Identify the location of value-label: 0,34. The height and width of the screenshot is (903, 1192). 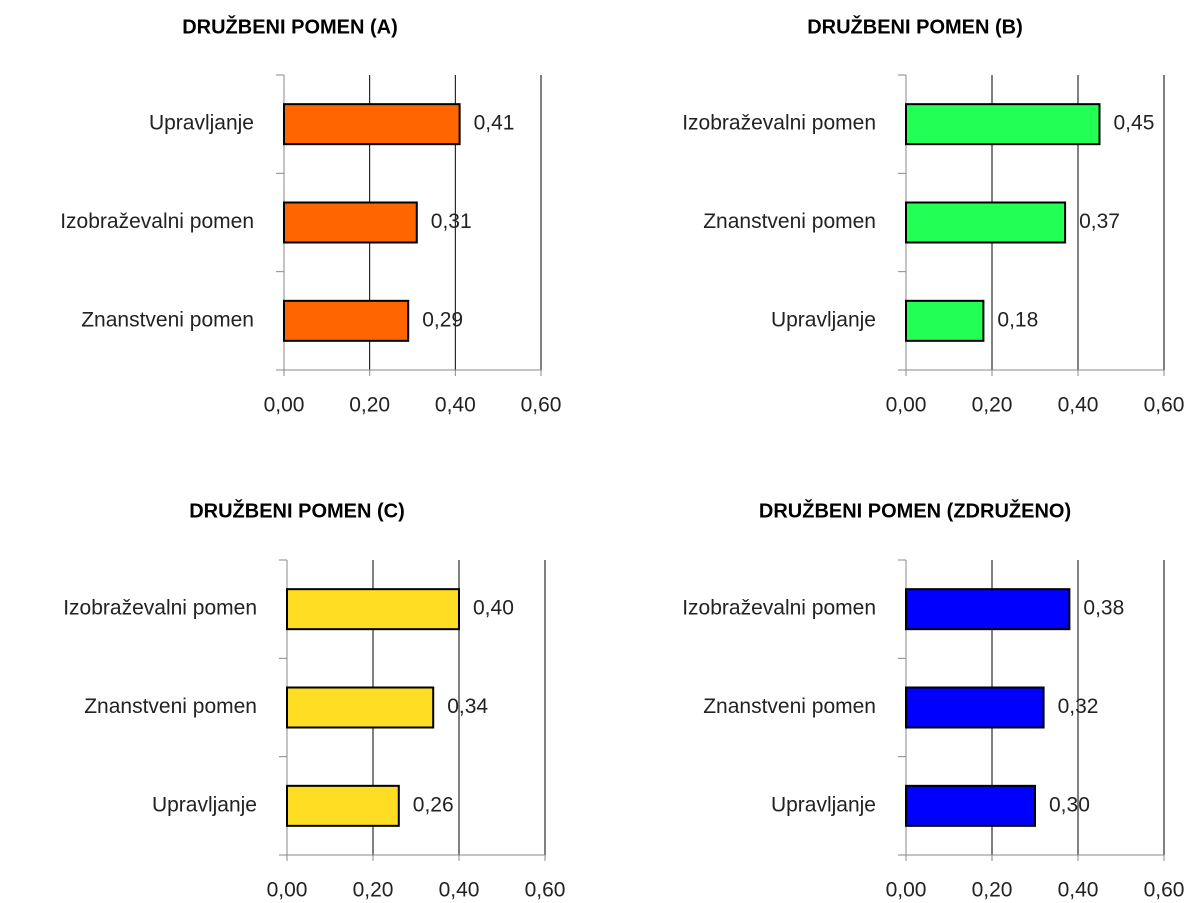
(467, 706).